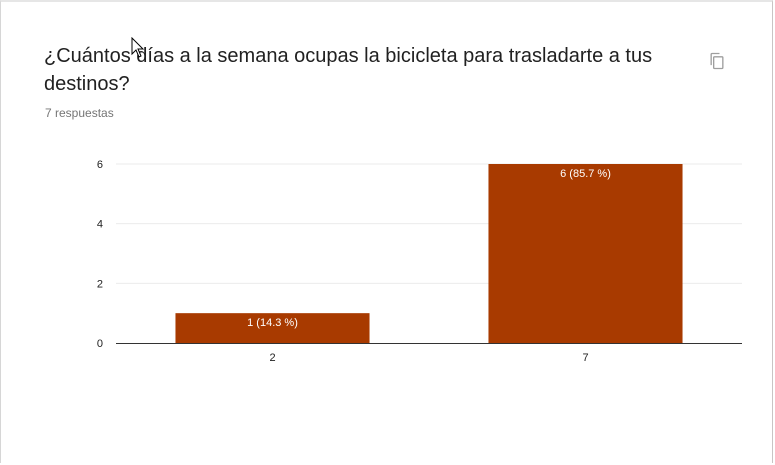  I want to click on mouse-cursor-icon, so click(138, 47).